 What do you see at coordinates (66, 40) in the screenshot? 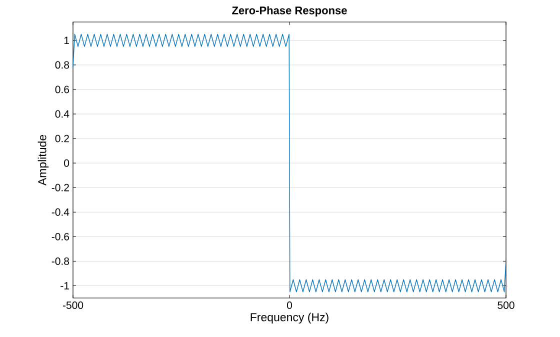
I see `y-tick-label: 1` at bounding box center [66, 40].